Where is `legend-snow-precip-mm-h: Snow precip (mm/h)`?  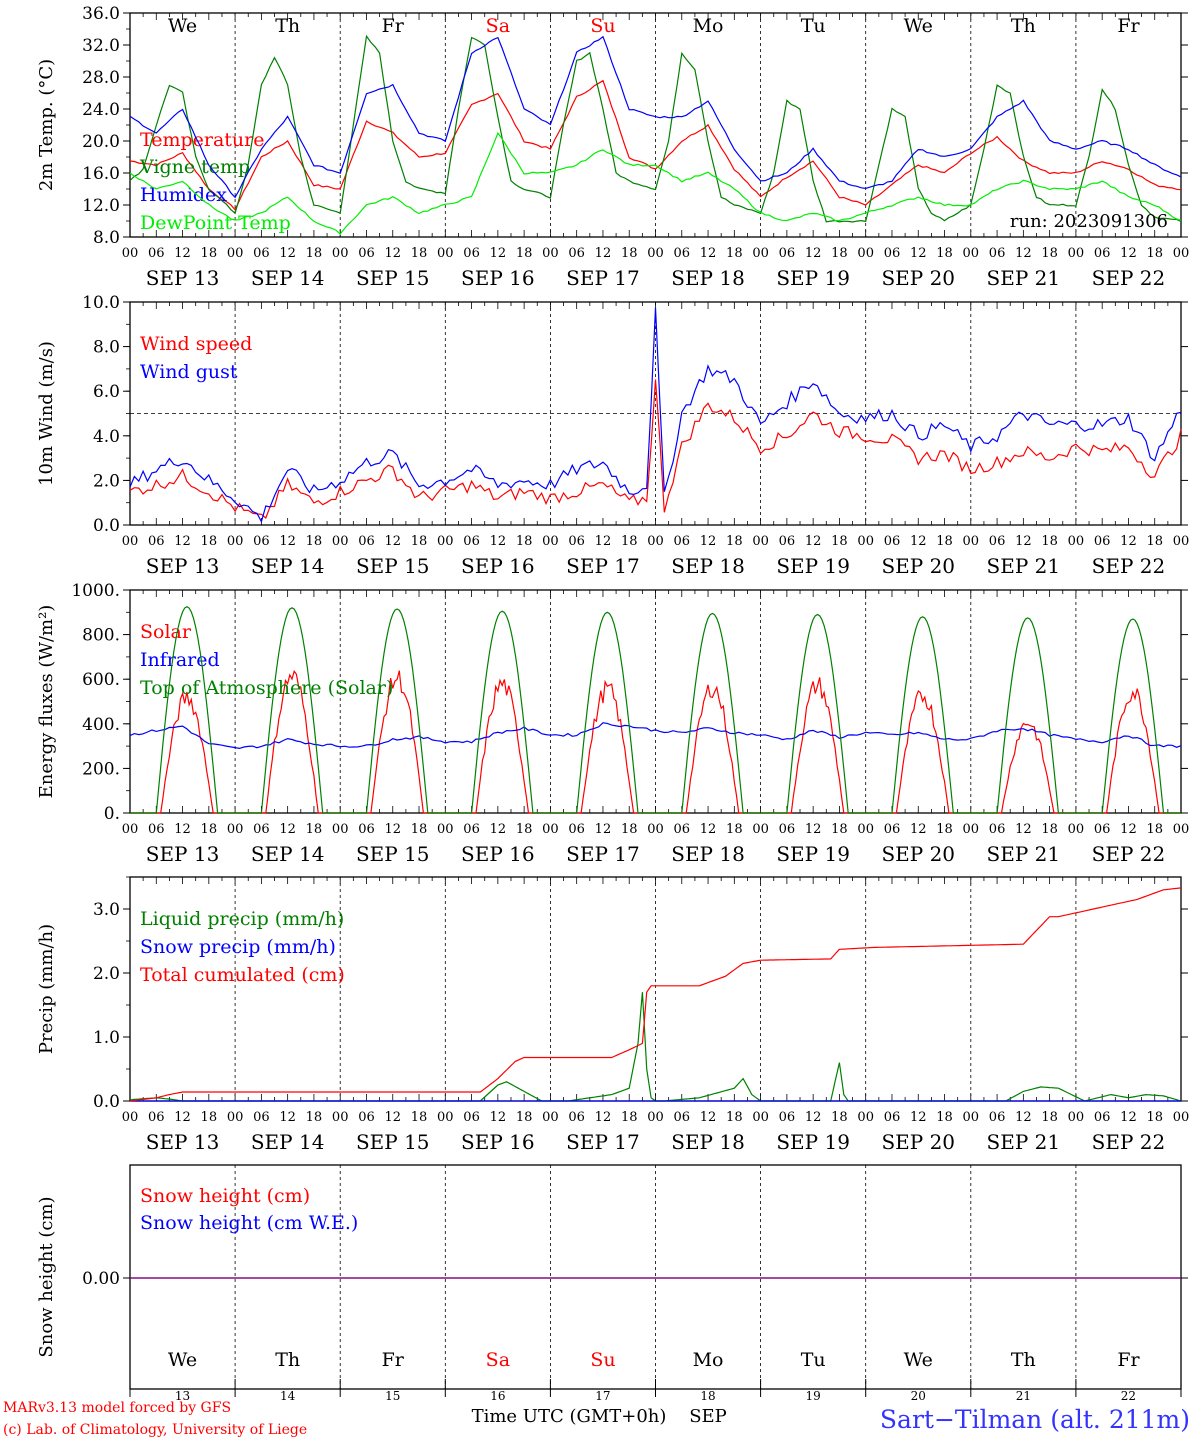
legend-snow-precip-mm-h: Snow precip (mm/h) is located at coordinates (238, 947).